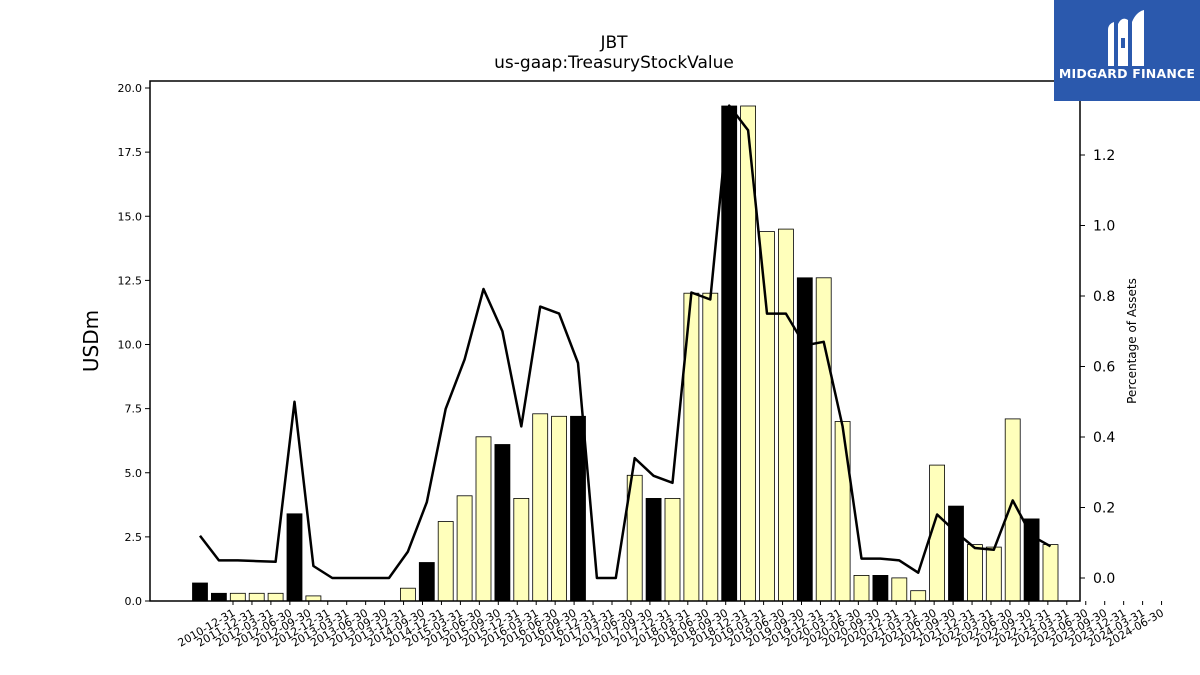  I want to click on midgard-finance-logo: MIDGARD FINANCE, so click(1127, 50).